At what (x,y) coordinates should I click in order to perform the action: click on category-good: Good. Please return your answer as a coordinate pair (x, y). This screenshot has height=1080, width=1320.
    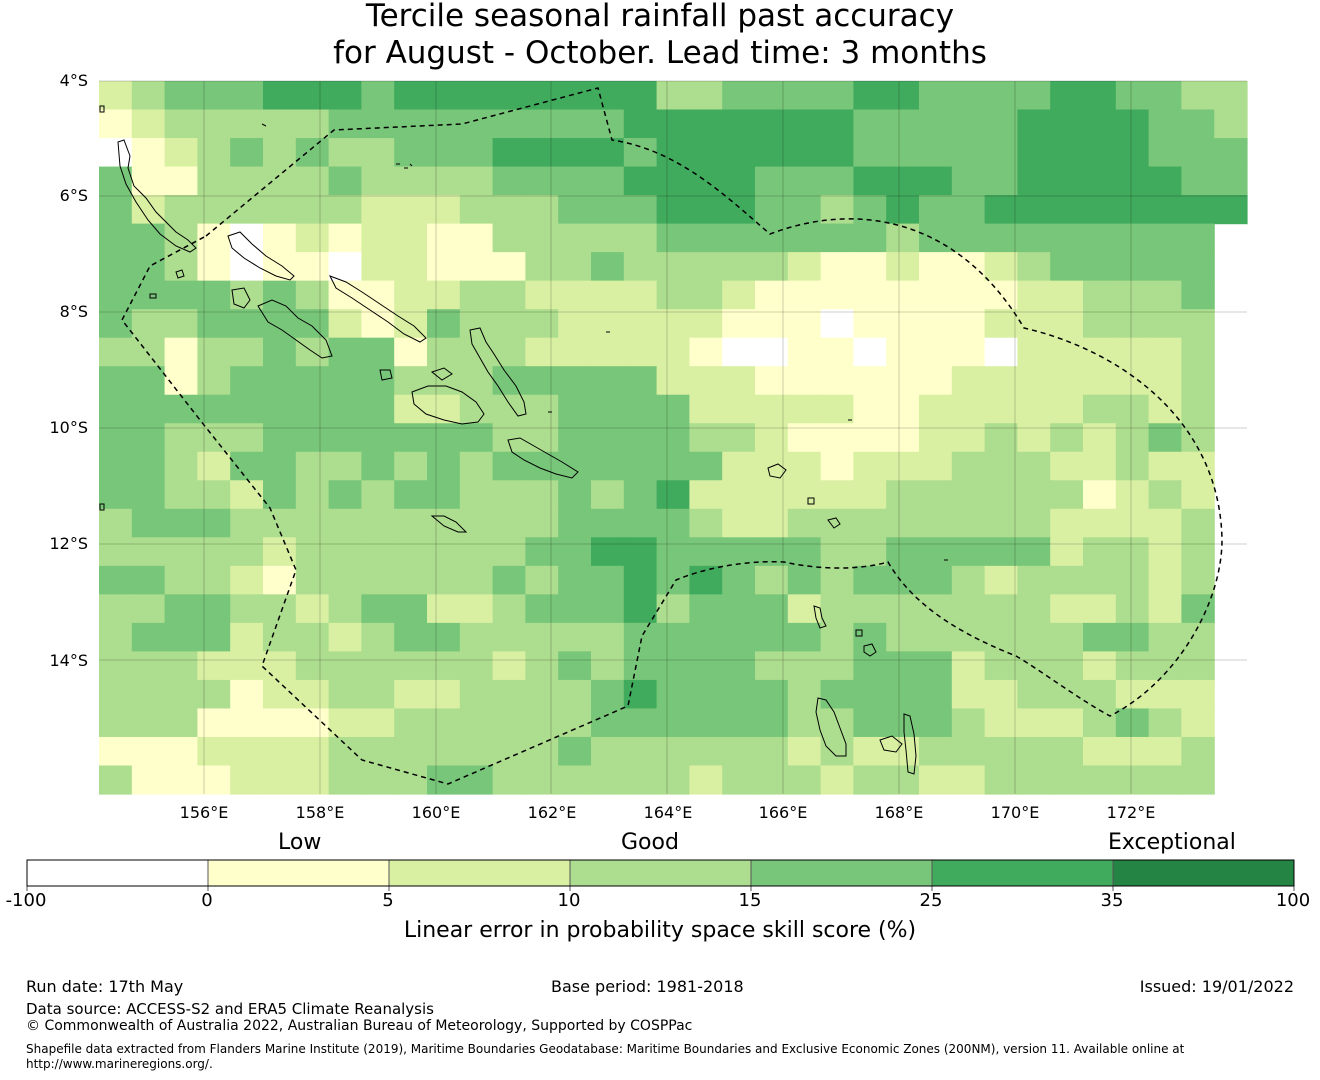
    Looking at the image, I should click on (650, 842).